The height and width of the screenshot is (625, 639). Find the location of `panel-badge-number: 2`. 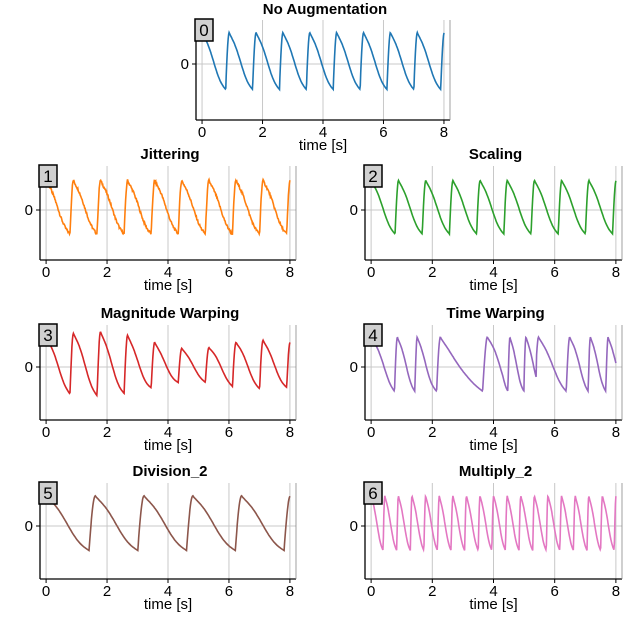

panel-badge-number: 2 is located at coordinates (372, 176).